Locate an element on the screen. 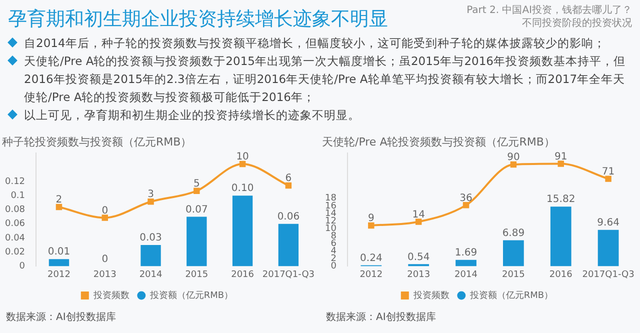 The height and width of the screenshot is (333, 640). data-label: 9.64 is located at coordinates (608, 222).